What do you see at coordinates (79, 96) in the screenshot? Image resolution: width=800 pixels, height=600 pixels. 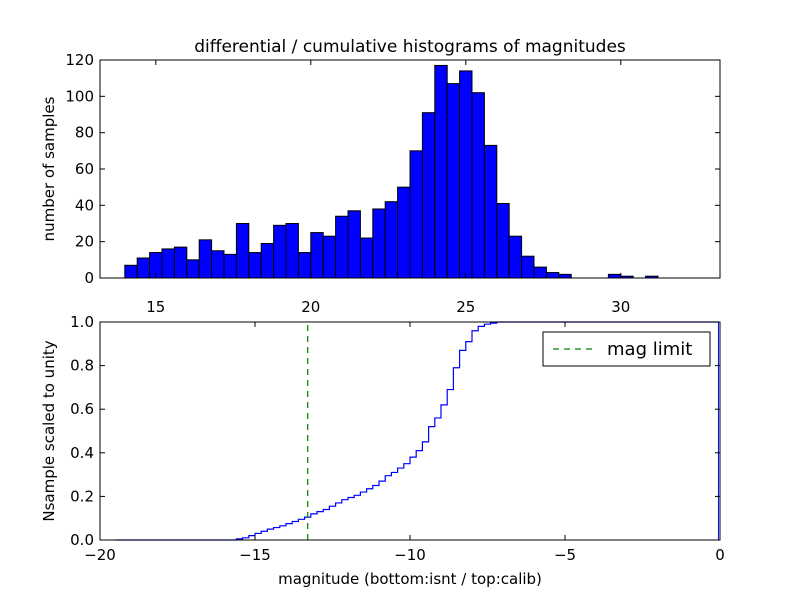 I see `top-y-tick-label: 100` at bounding box center [79, 96].